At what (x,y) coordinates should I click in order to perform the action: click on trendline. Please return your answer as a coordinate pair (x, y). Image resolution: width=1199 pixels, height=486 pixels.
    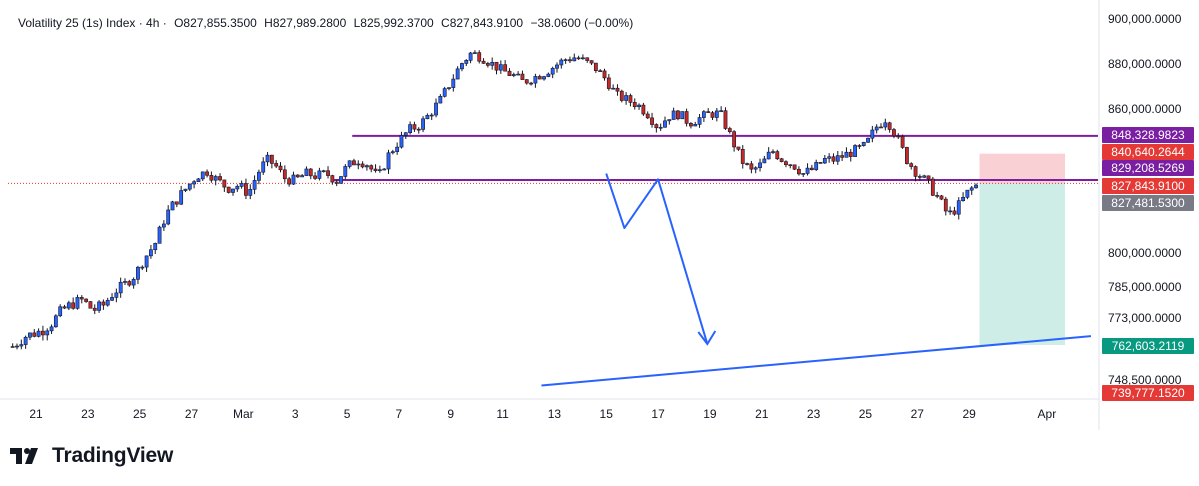
    Looking at the image, I should click on (816, 361).